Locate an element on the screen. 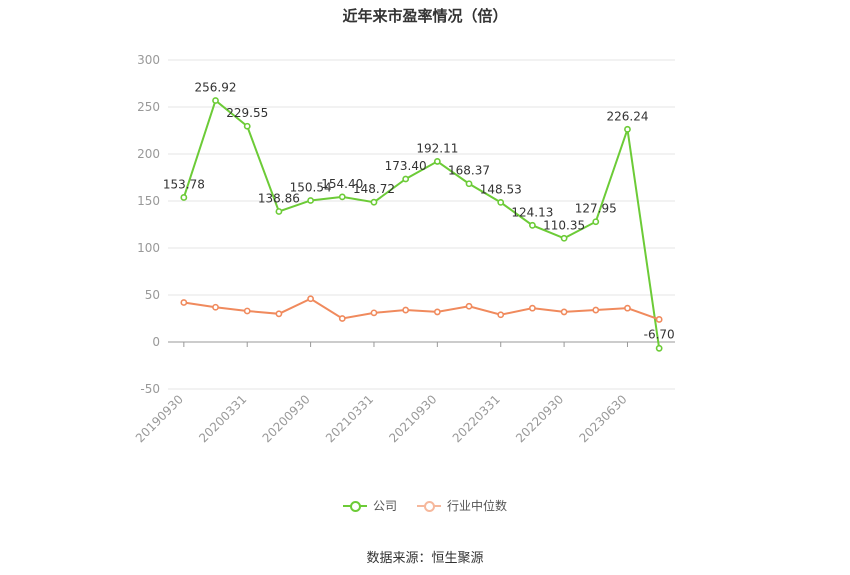  industry-series-line is located at coordinates (421, 309).